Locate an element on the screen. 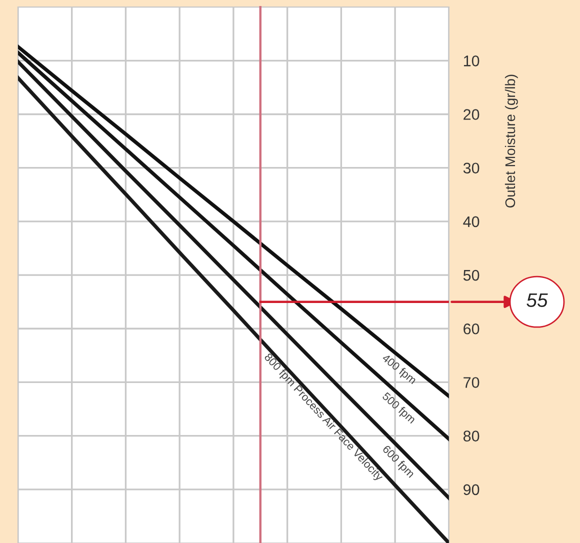 The width and height of the screenshot is (580, 543). y-axis-title: Outlet Moisture (gr/lb) is located at coordinates (511, 141).